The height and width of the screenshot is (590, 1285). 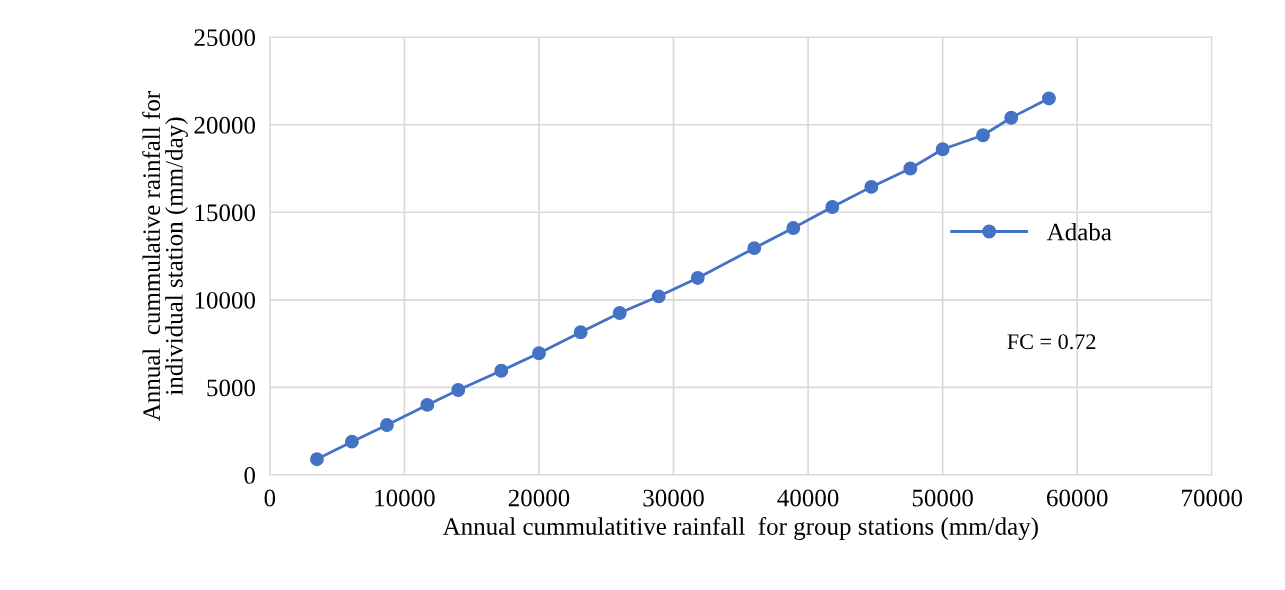 I want to click on y-axis-title: Annual cummulative rainfall for individual station (mm/day), so click(x=165, y=256).